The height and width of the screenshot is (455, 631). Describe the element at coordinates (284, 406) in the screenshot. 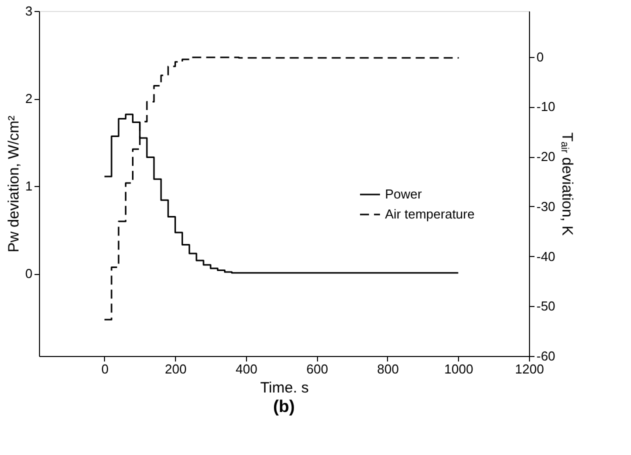

I see `text: (b)` at that location.